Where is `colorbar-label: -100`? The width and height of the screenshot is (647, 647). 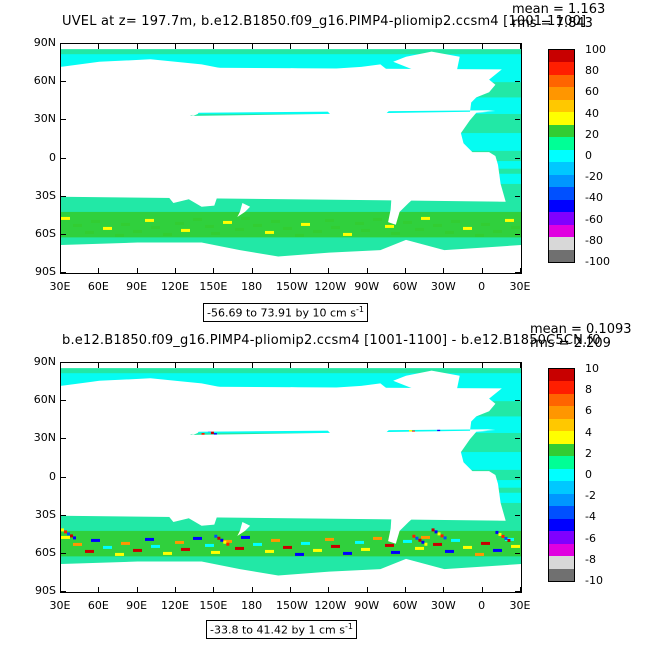
colorbar-label: -100 is located at coordinates (597, 261).